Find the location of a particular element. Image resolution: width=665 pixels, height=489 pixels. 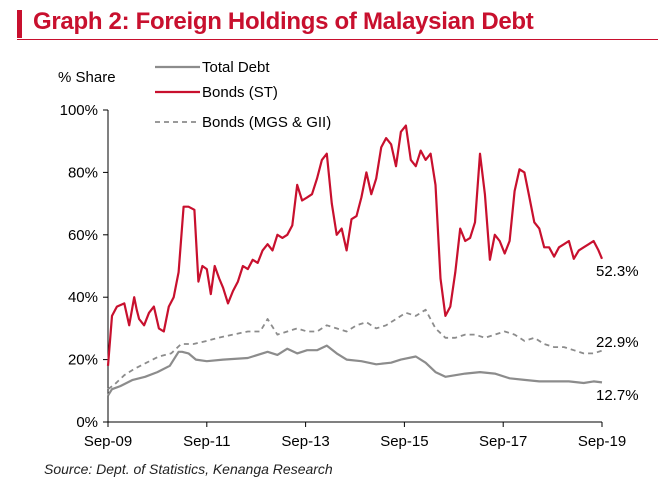

x-tick-label: Sep-19 is located at coordinates (602, 441).